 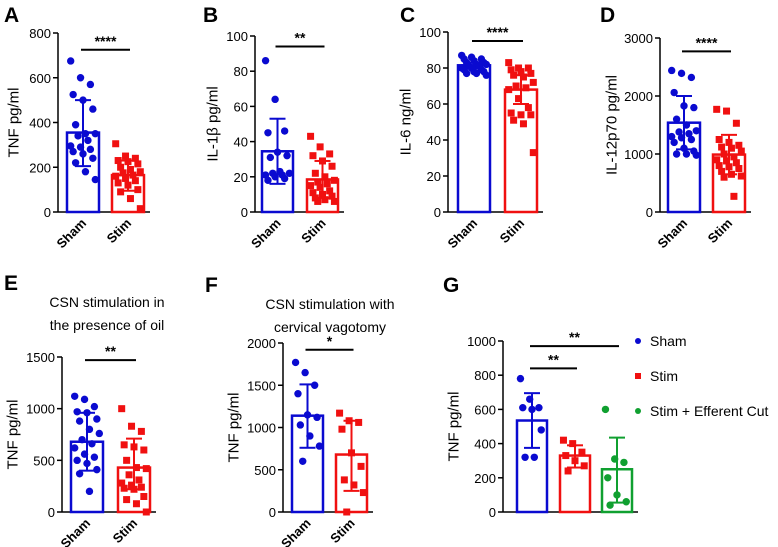 What do you see at coordinates (612, 125) in the screenshot?
I see `y-axis-label: IL-12p70 pg/ml` at bounding box center [612, 125].